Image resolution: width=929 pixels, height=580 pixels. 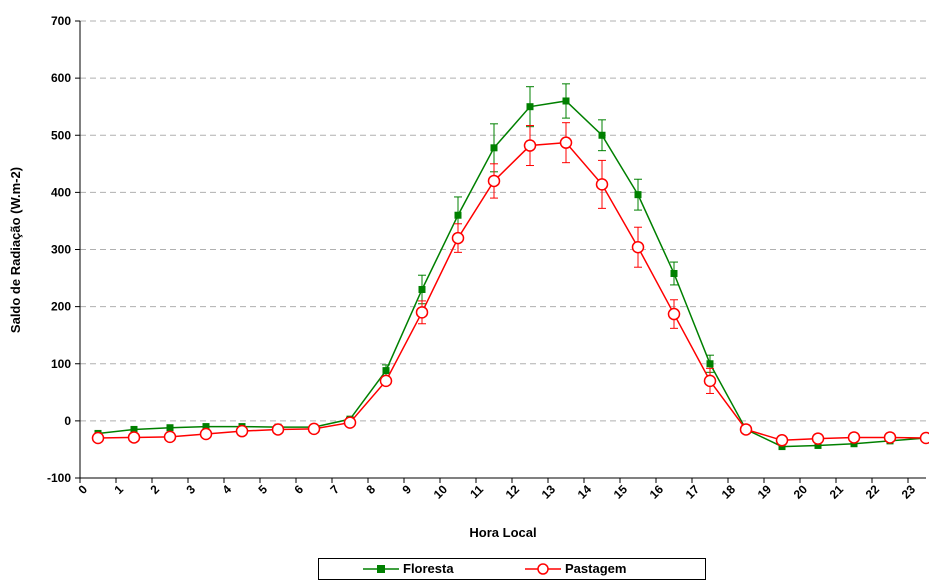 What do you see at coordinates (298, 489) in the screenshot?
I see `x-tick-label: 6` at bounding box center [298, 489].